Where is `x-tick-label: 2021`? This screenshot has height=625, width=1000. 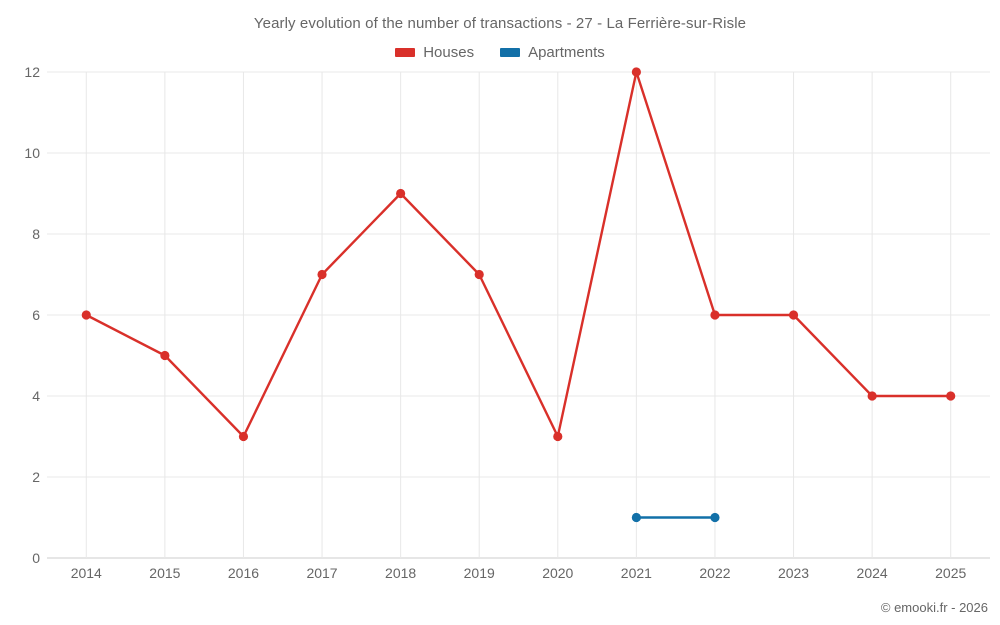
x-tick-label: 2021 is located at coordinates (636, 573).